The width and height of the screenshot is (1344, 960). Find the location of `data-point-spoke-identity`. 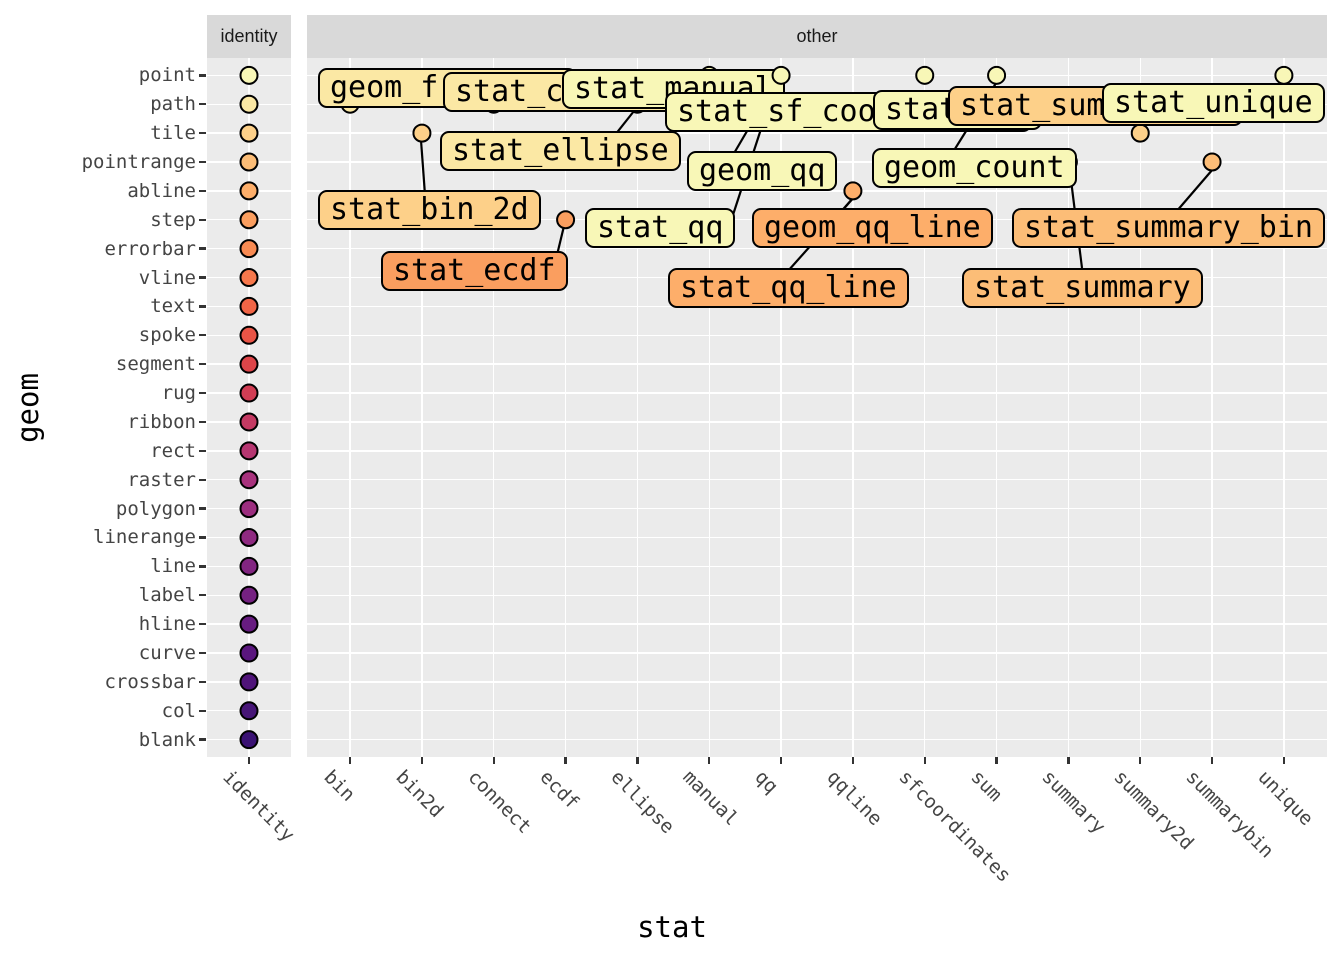

data-point-spoke-identity is located at coordinates (249, 335).